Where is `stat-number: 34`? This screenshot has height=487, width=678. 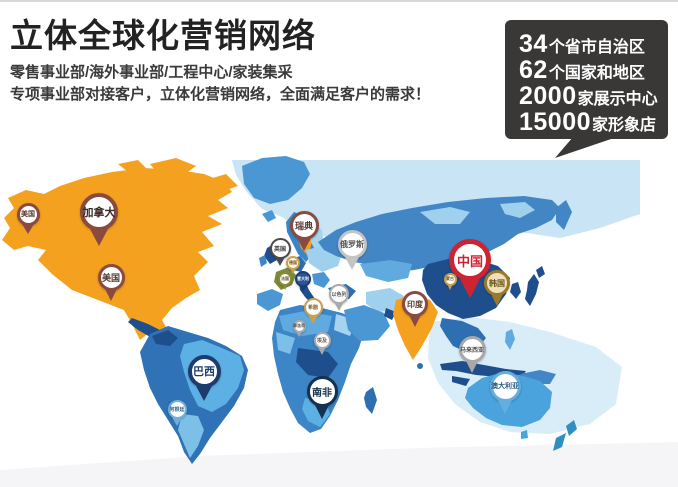
stat-number: 34 is located at coordinates (533, 44).